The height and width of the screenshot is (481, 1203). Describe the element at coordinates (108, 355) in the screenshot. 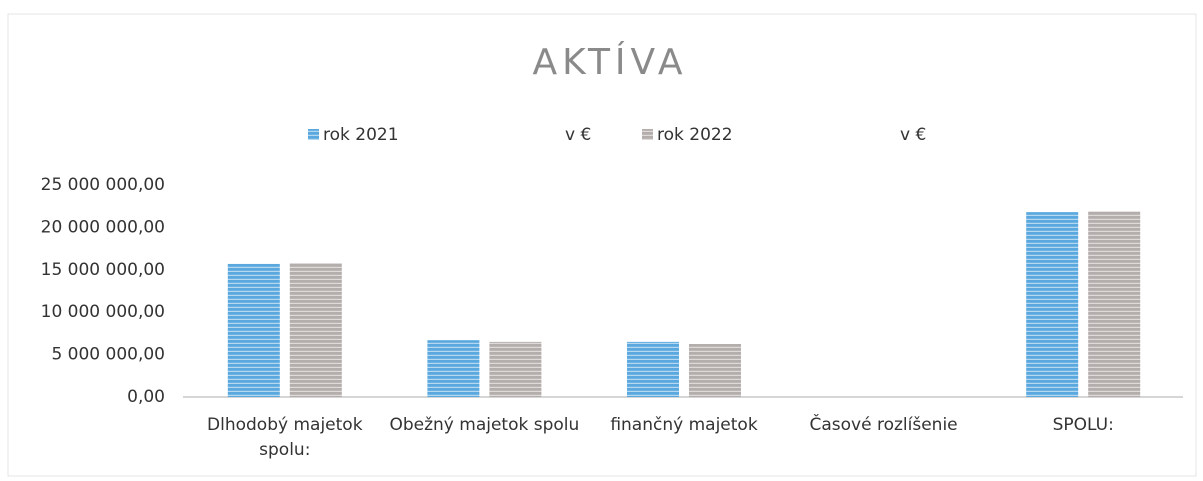

I see `y-tick-label: 5 000 000,00` at that location.